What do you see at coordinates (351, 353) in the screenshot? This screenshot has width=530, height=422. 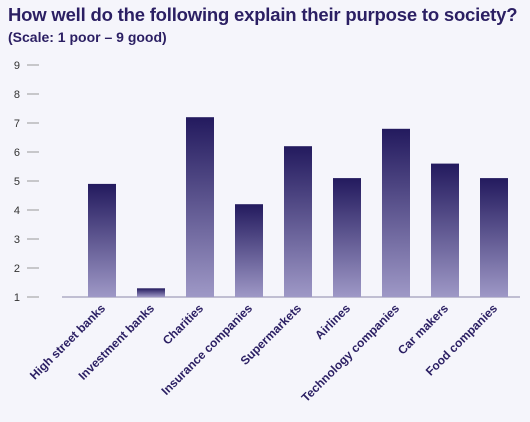 I see `x-tick-label: Technology companies` at bounding box center [351, 353].